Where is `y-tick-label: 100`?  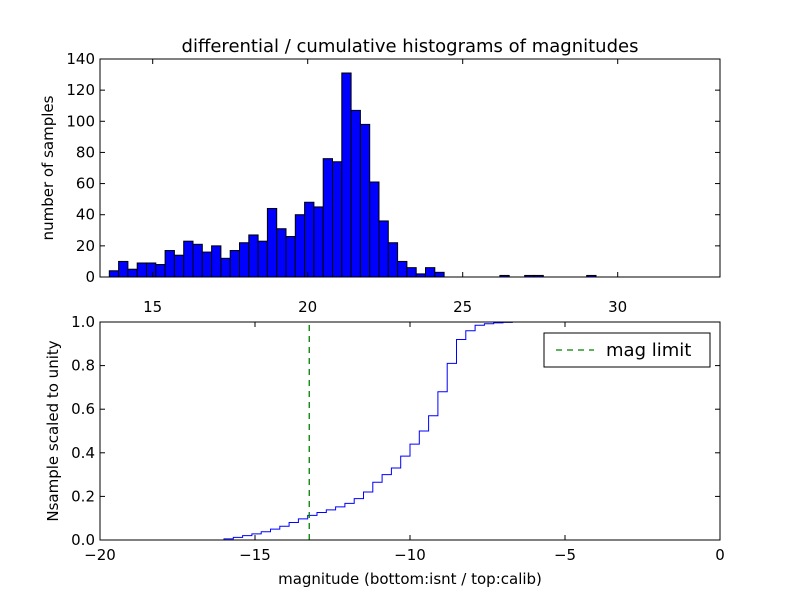
y-tick-label: 100 is located at coordinates (80, 121).